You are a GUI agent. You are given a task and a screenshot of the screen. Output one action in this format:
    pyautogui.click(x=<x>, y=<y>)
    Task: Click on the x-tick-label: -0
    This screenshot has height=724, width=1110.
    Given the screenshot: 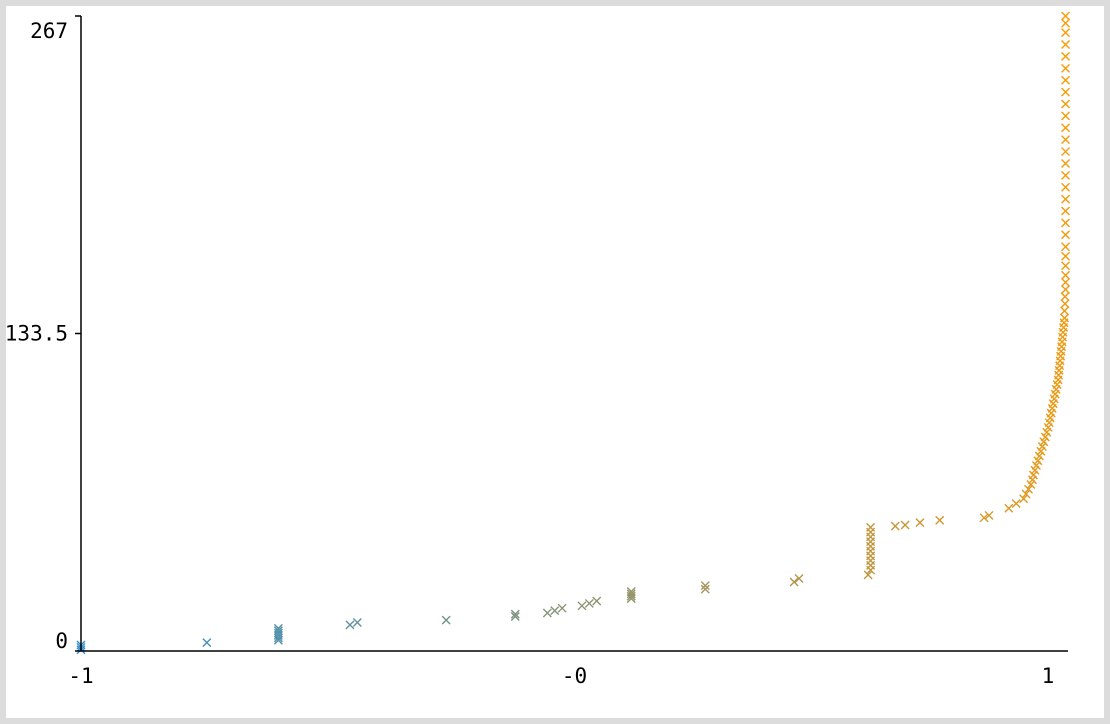 What is the action you would take?
    pyautogui.click(x=574, y=676)
    